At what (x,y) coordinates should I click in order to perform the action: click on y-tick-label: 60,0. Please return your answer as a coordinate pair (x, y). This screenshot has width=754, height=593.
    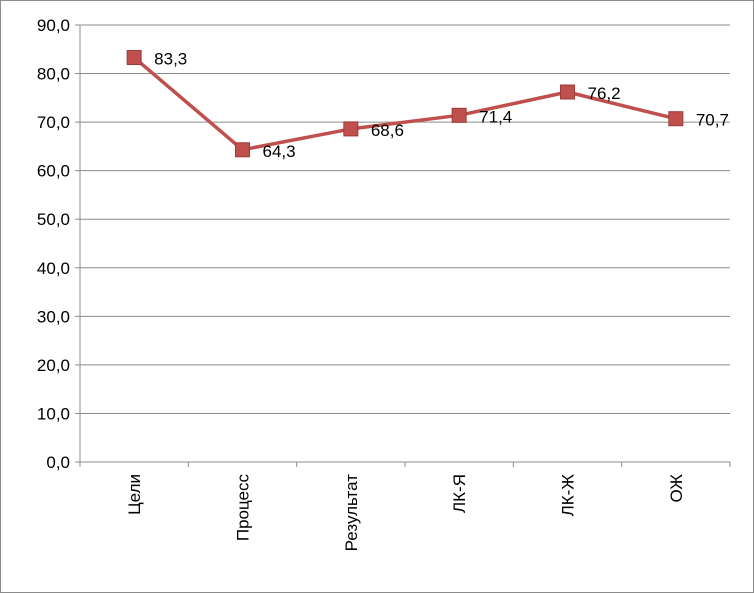
    Looking at the image, I should click on (53, 171).